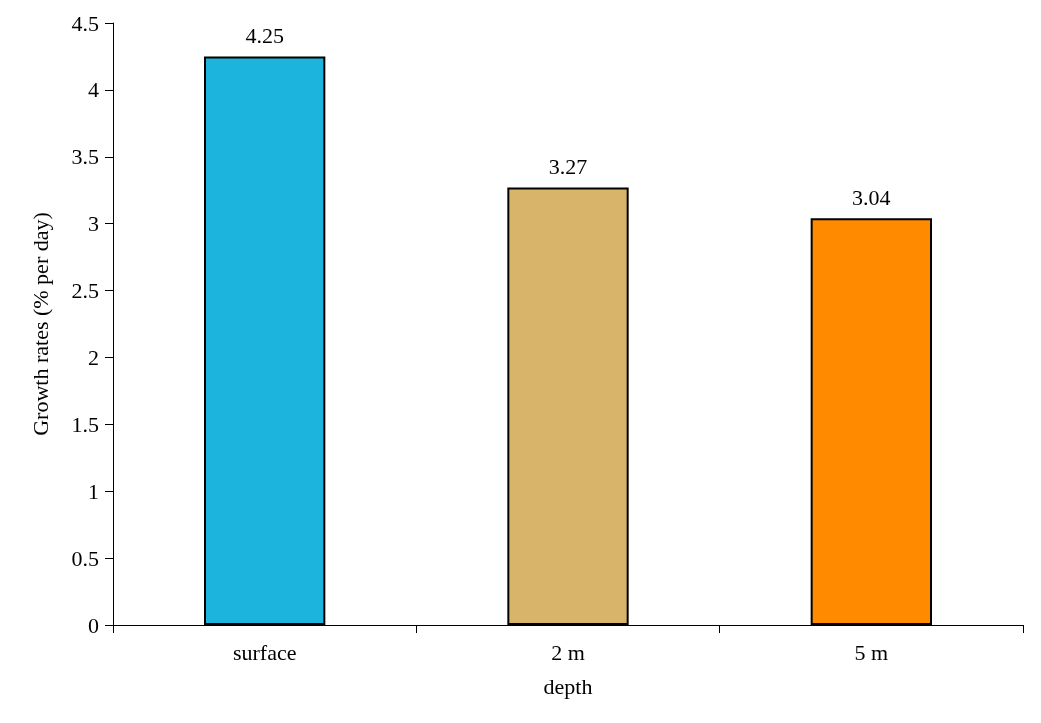  I want to click on y-tick-label: 0, so click(93, 625).